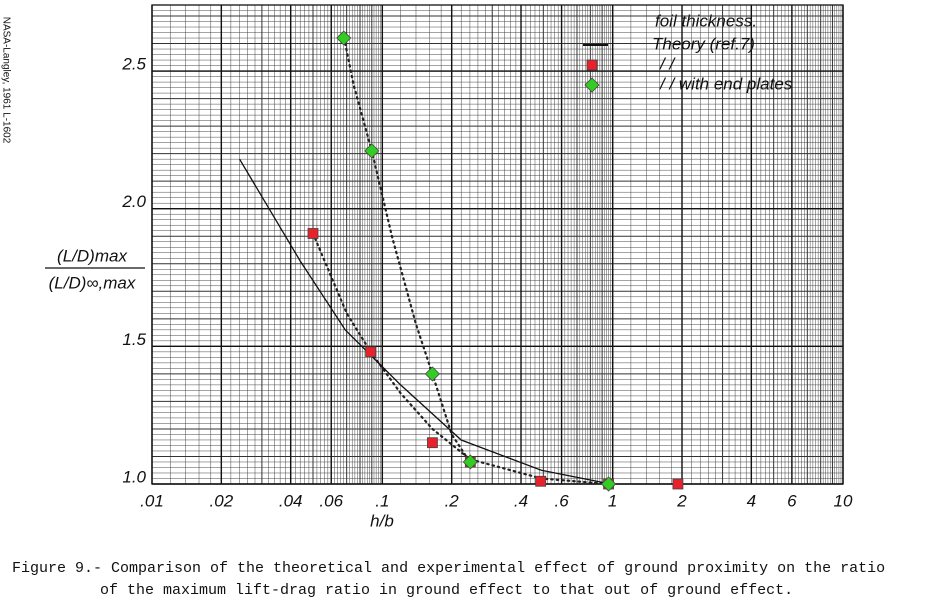  Describe the element at coordinates (133, 201) in the screenshot. I see `y-tick-label: 2.0` at that location.